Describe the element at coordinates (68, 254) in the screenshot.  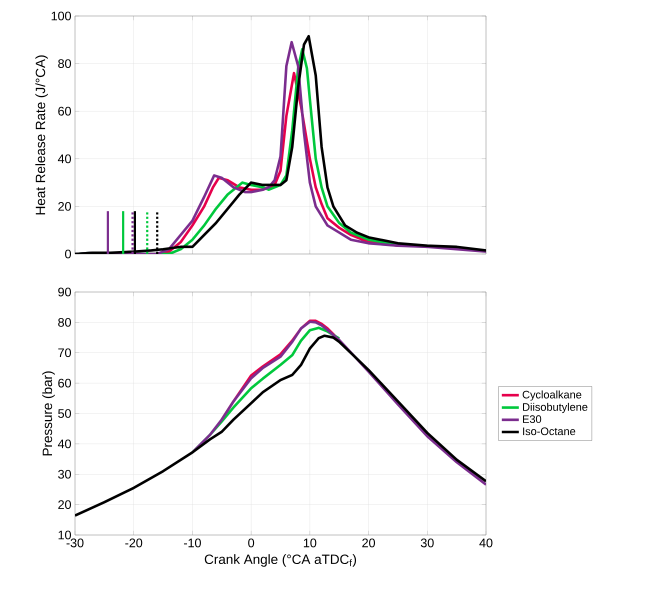
I see `y-tick-label: 0` at that location.